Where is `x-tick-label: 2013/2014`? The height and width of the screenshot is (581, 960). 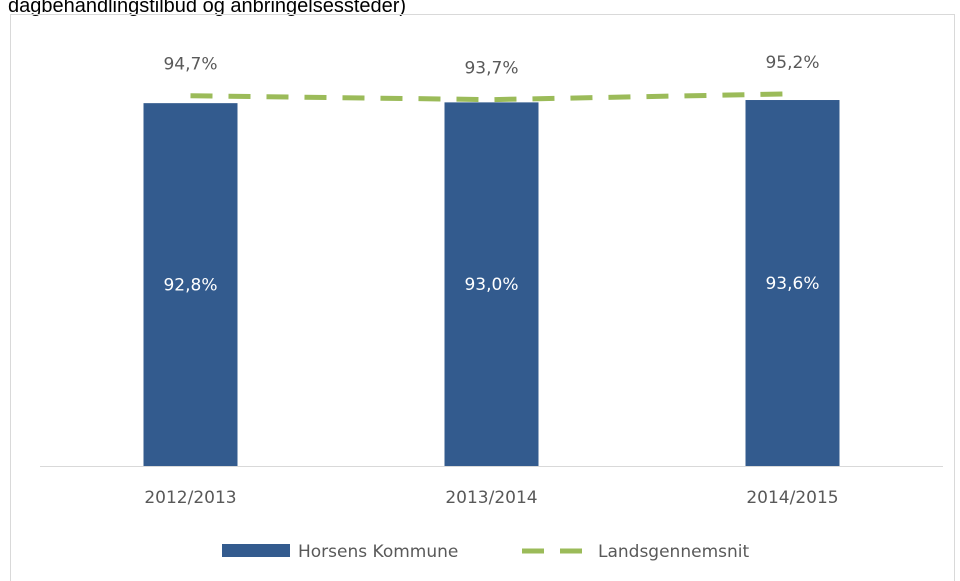
x-tick-label: 2013/2014 is located at coordinates (491, 498).